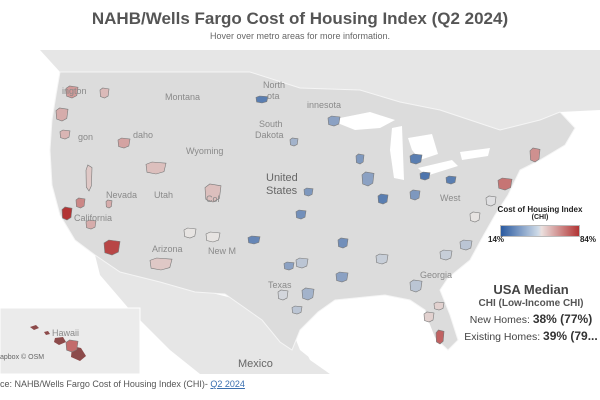 The image size is (600, 400). Describe the element at coordinates (213, 193) in the screenshot. I see `metro-area-denver` at that location.